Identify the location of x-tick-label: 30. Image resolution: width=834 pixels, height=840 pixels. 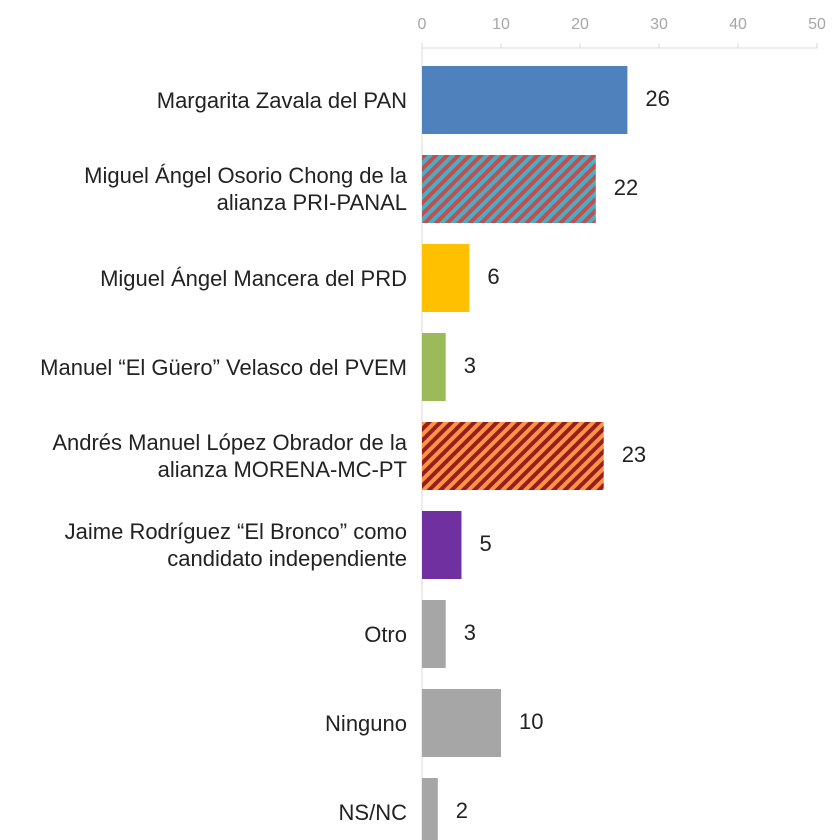
(659, 24).